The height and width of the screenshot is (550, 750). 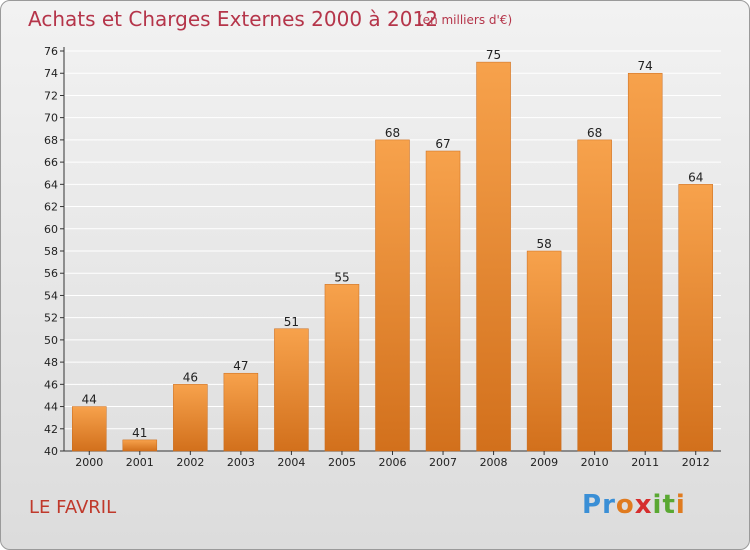 What do you see at coordinates (51, 384) in the screenshot?
I see `y-tick-label: 46` at bounding box center [51, 384].